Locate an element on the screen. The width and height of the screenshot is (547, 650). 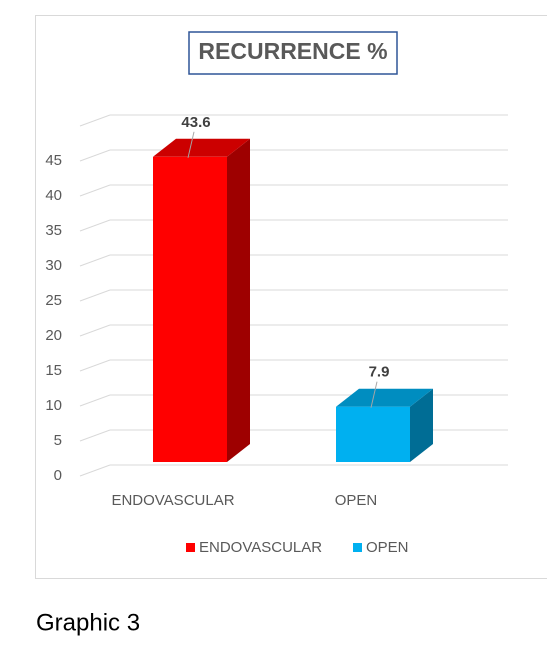
y-tick-label: 0 is located at coordinates (58, 475).